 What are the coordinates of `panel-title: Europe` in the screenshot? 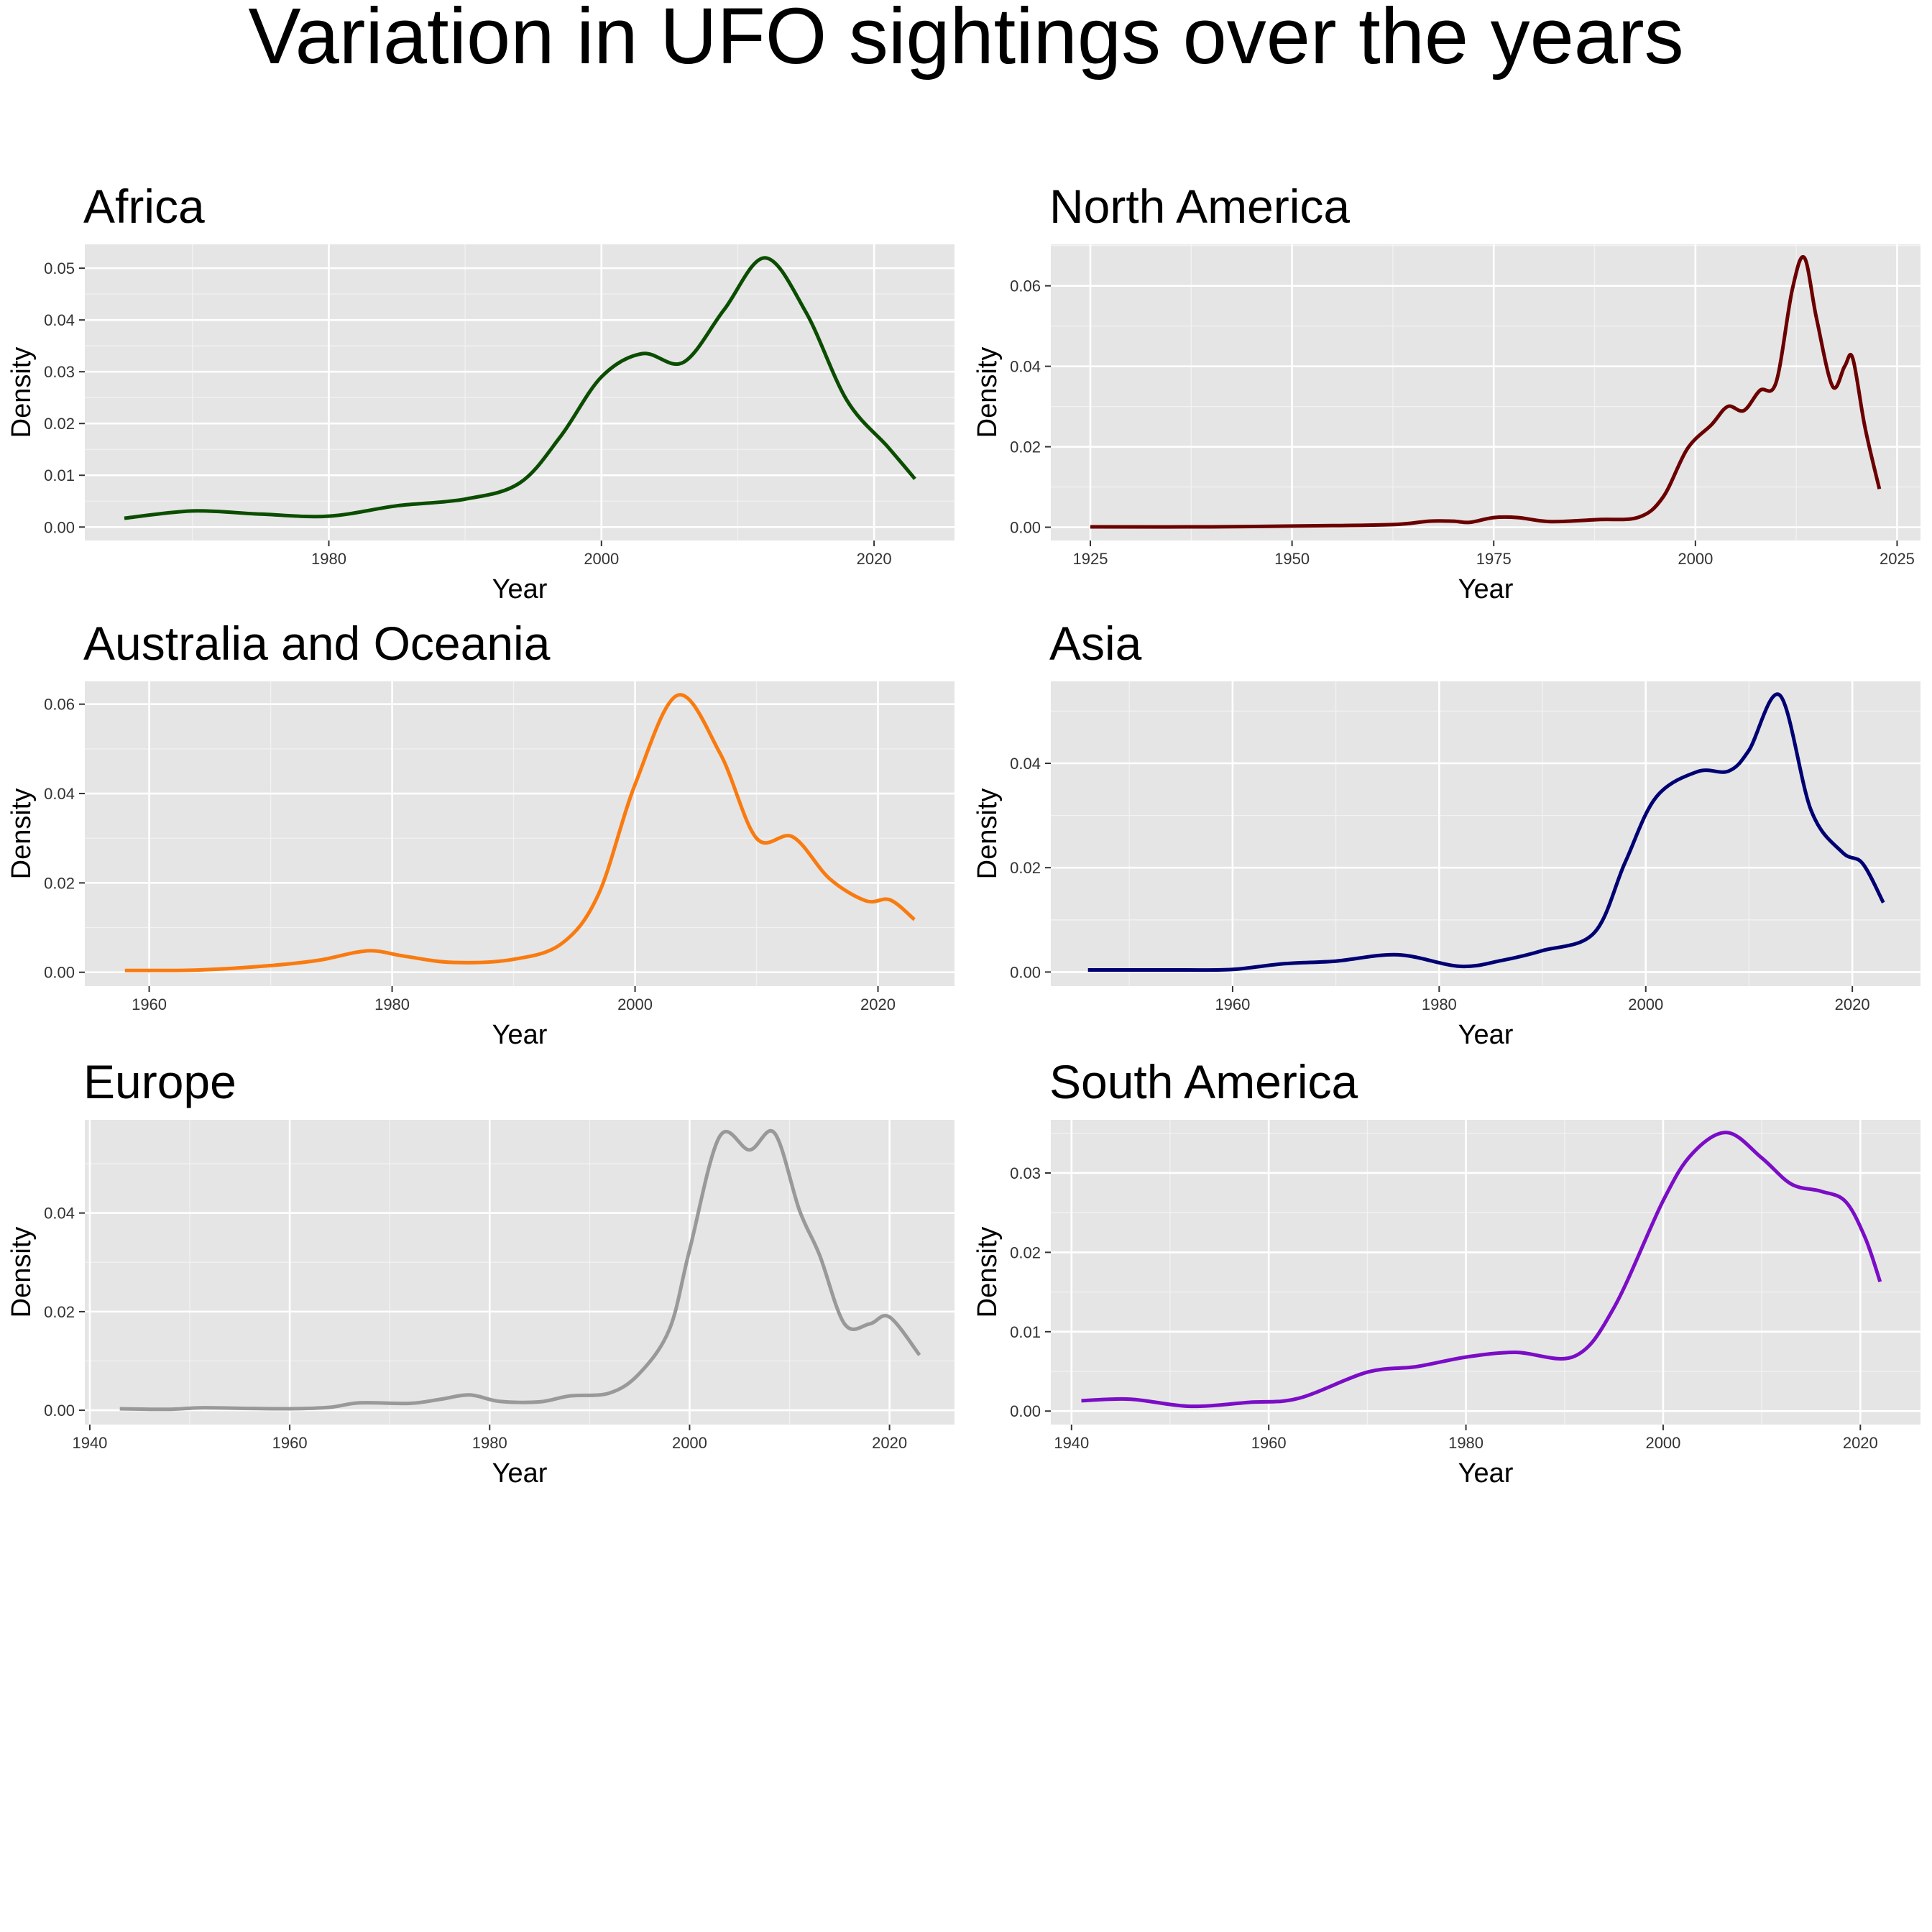 It's located at (159, 1081).